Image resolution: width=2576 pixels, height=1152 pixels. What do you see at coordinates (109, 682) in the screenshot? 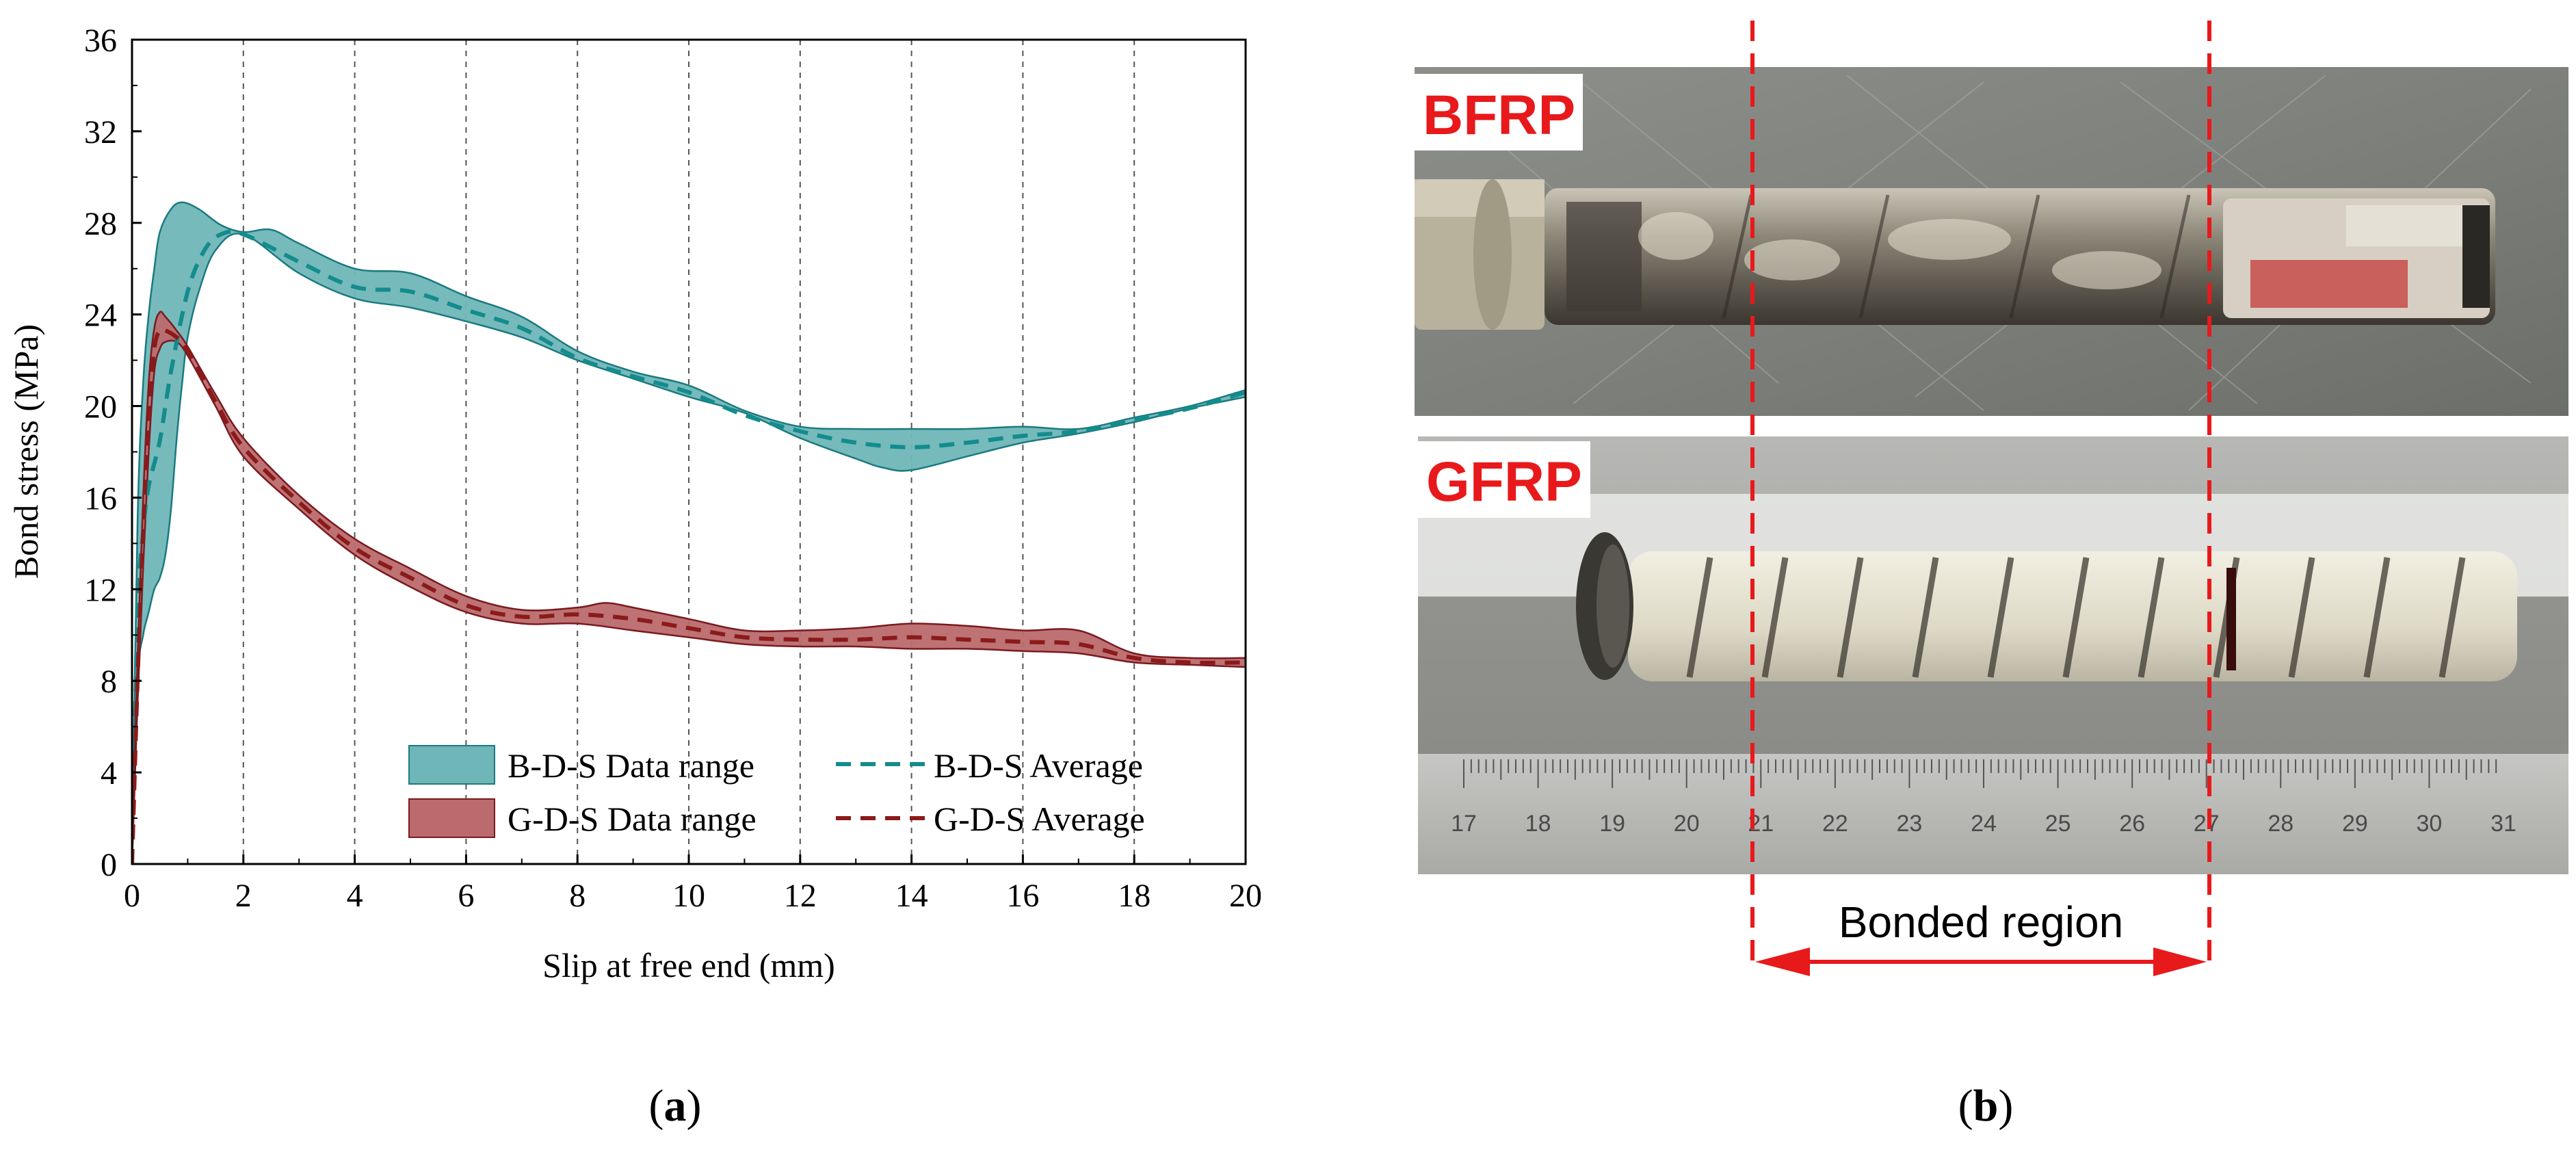
I see `y-tick-label: 8` at bounding box center [109, 682].